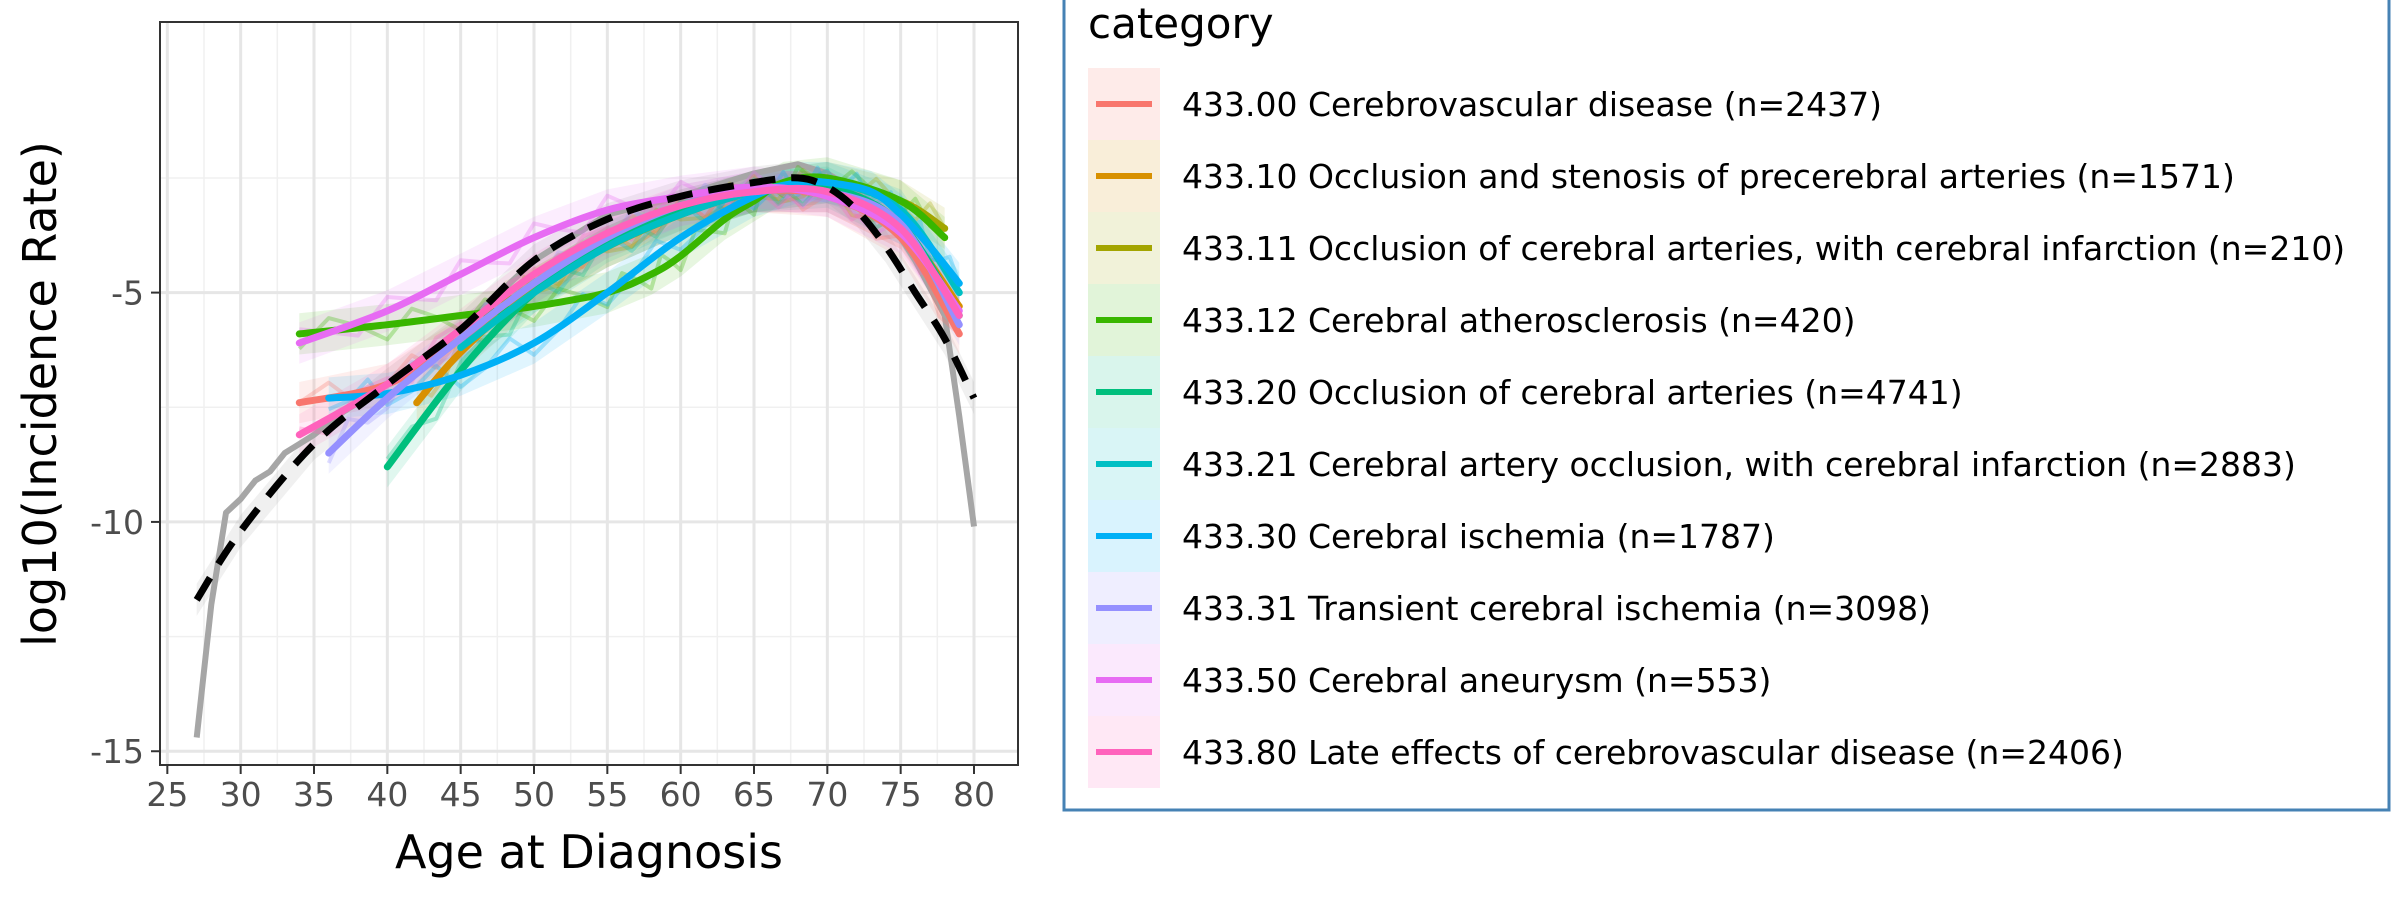 This screenshot has height=900, width=2400. What do you see at coordinates (117, 522) in the screenshot?
I see `y-tick-label: -10` at bounding box center [117, 522].